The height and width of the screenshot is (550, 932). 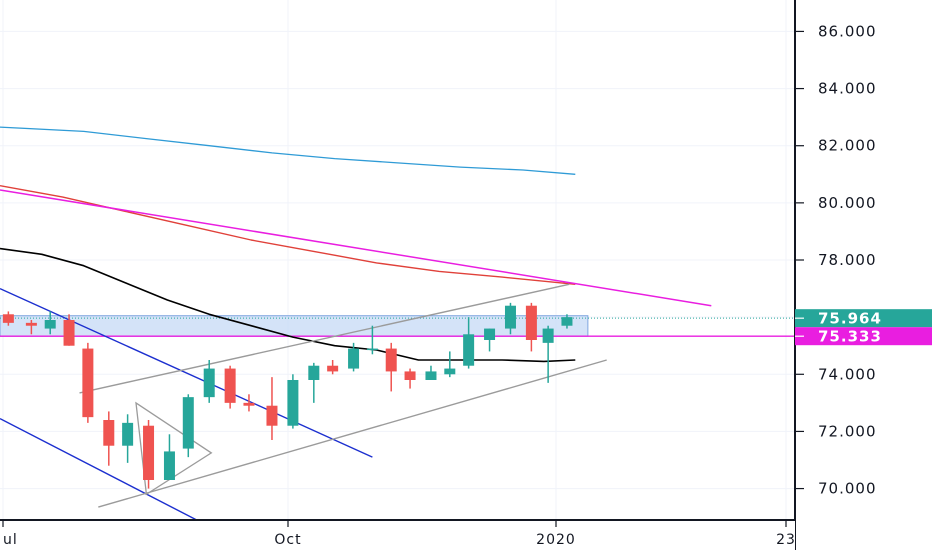 I want to click on price-tag: 75.964, so click(x=863, y=318).